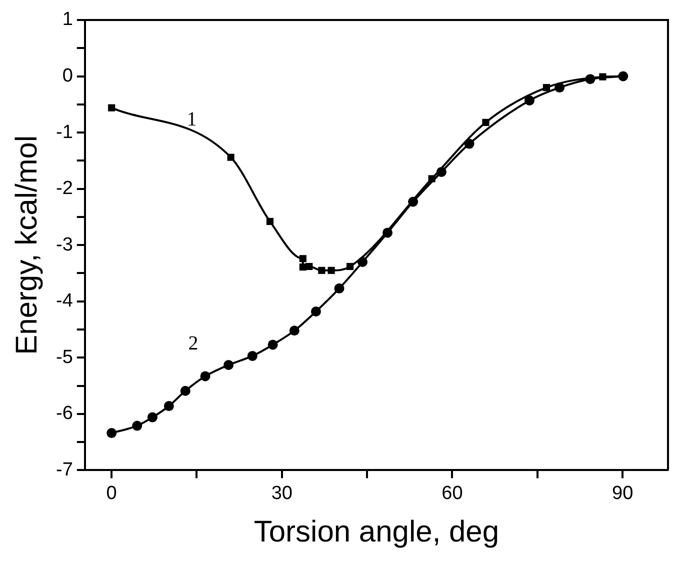 This screenshot has width=673, height=561. I want to click on series-label: 1, so click(191, 119).